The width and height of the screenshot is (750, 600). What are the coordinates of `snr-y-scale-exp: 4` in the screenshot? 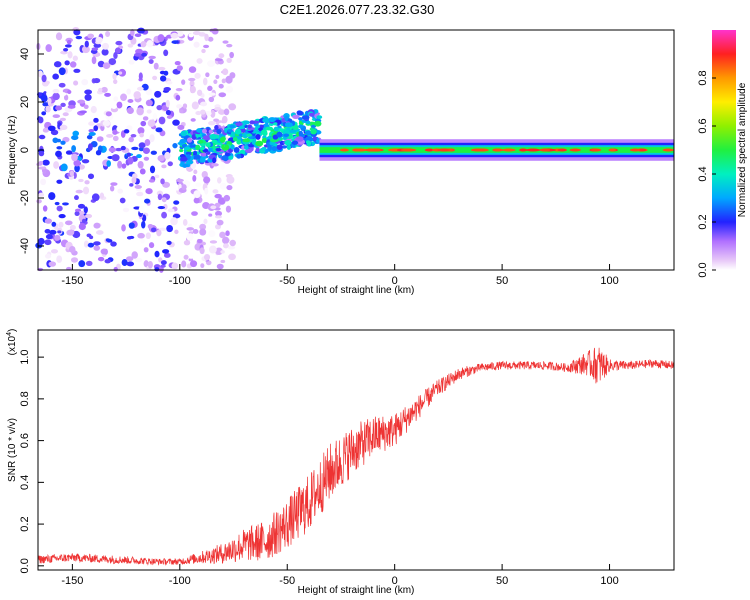 It's located at (9, 334).